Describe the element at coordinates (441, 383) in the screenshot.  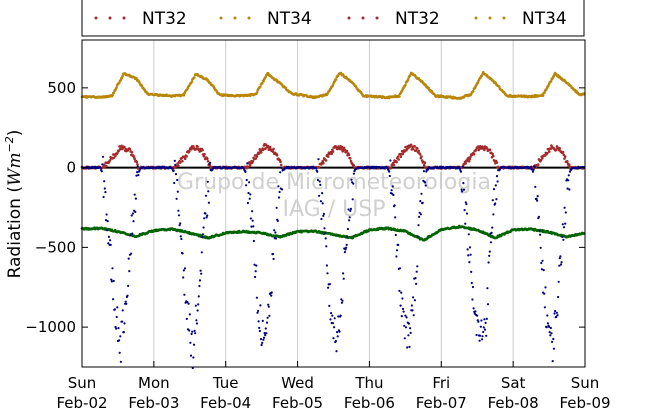
I see `x-tick-label-day-5: Fri` at that location.